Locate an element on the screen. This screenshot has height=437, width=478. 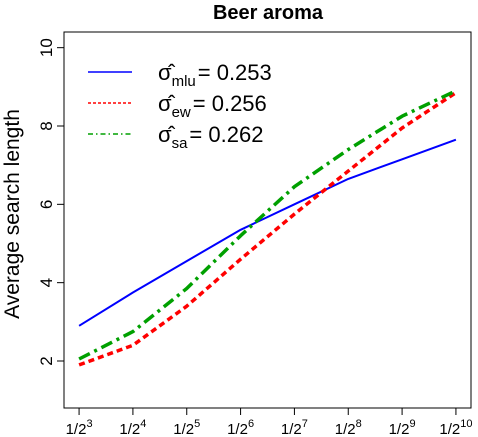
x-tick-label: 1/23 is located at coordinates (79, 427).